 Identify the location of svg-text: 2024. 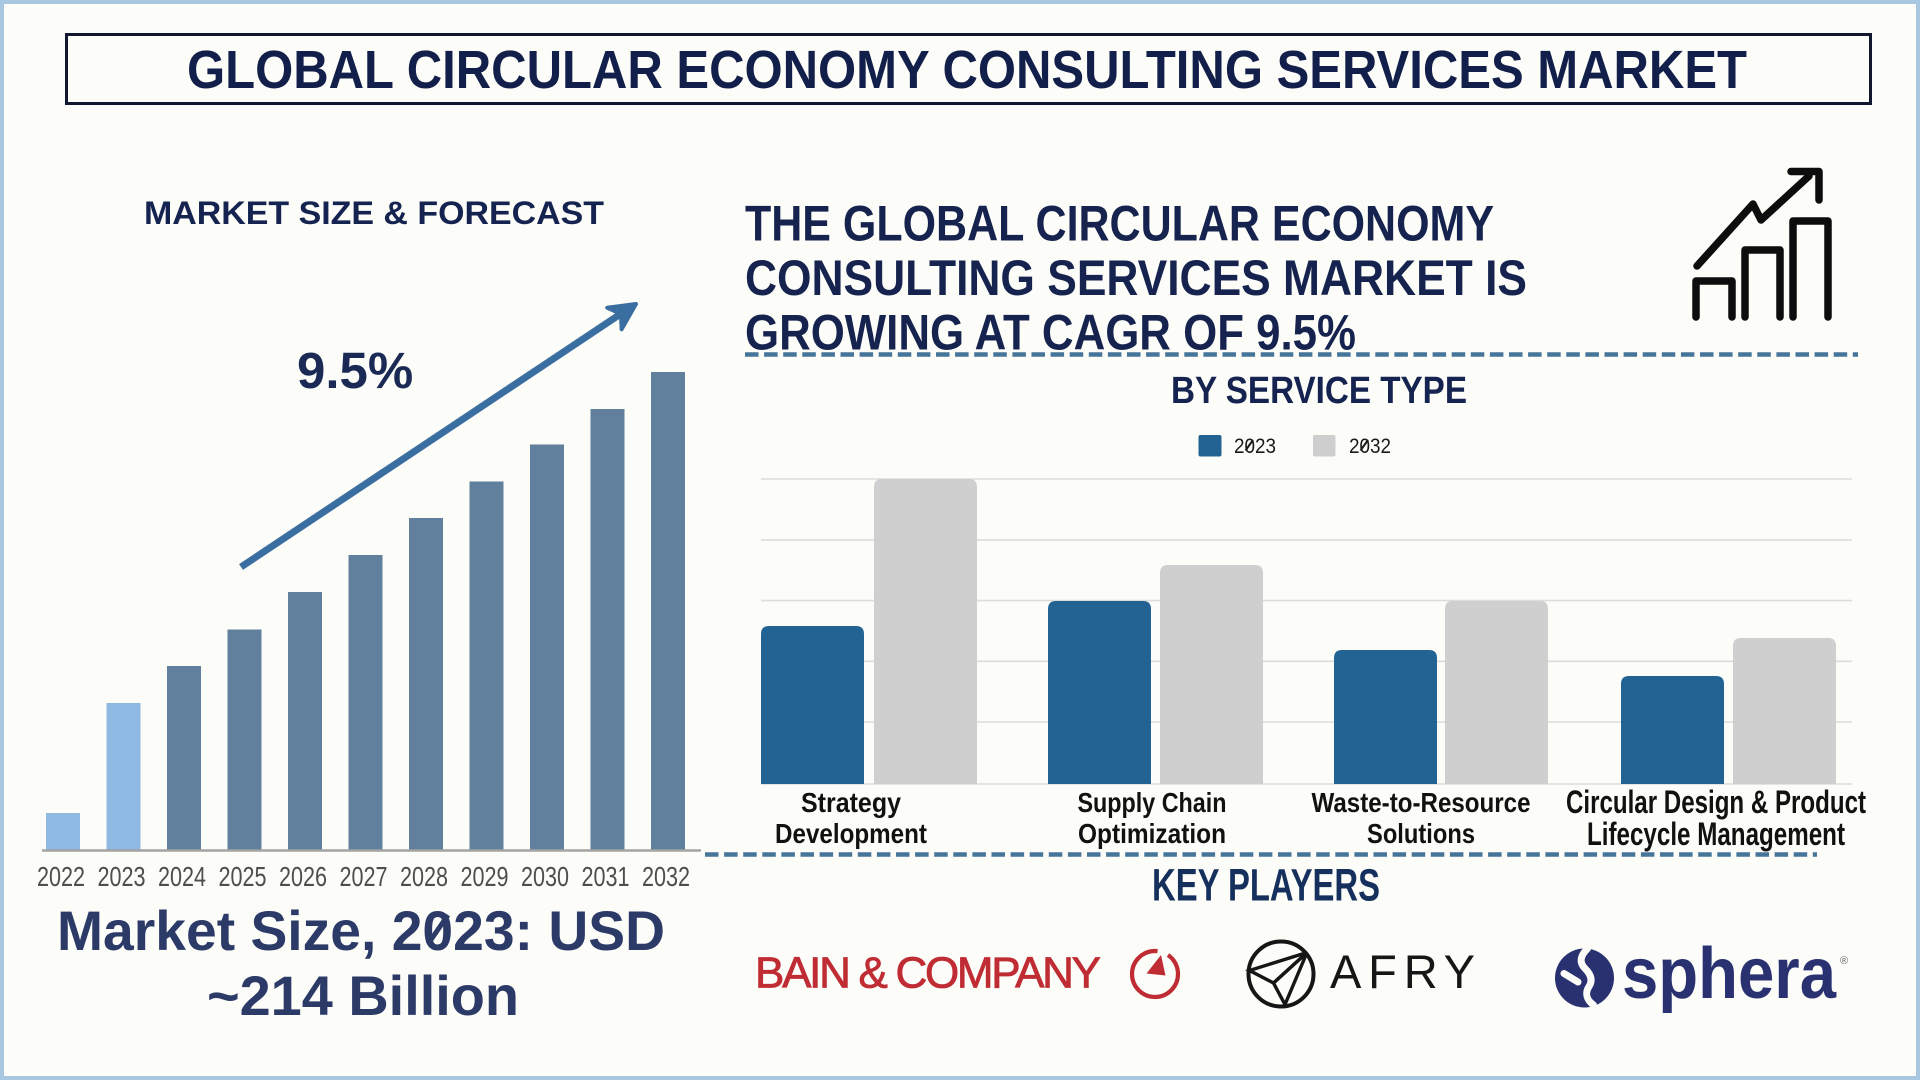
(182, 876).